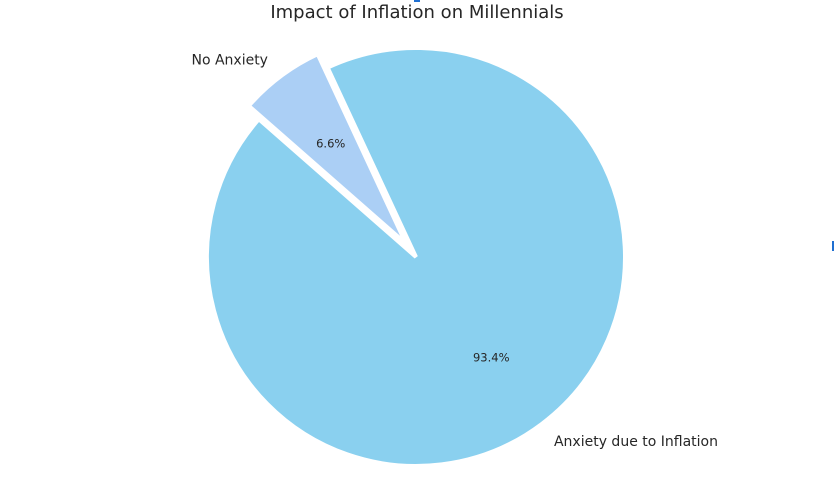  Describe the element at coordinates (636, 442) in the screenshot. I see `slice-category-label: Anxiety due to Inflation` at that location.